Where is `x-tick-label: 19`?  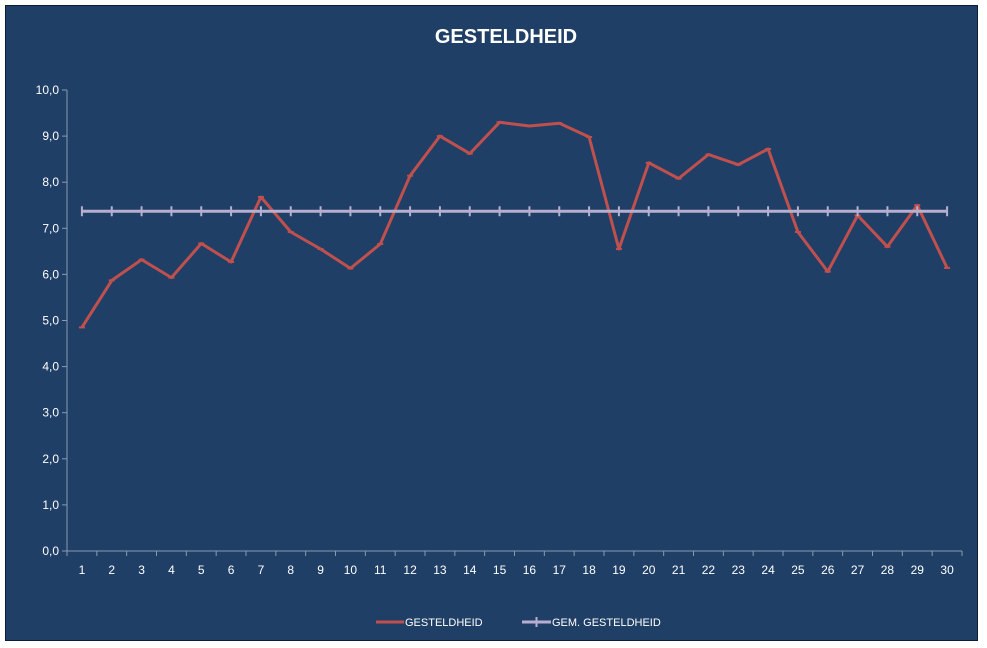 x-tick-label: 19 is located at coordinates (619, 570).